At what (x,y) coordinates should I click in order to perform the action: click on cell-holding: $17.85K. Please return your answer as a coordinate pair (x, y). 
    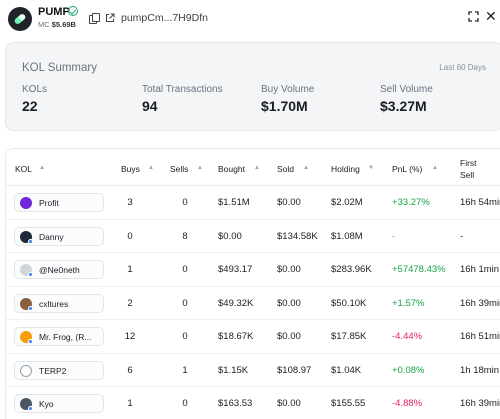
    Looking at the image, I should click on (349, 336).